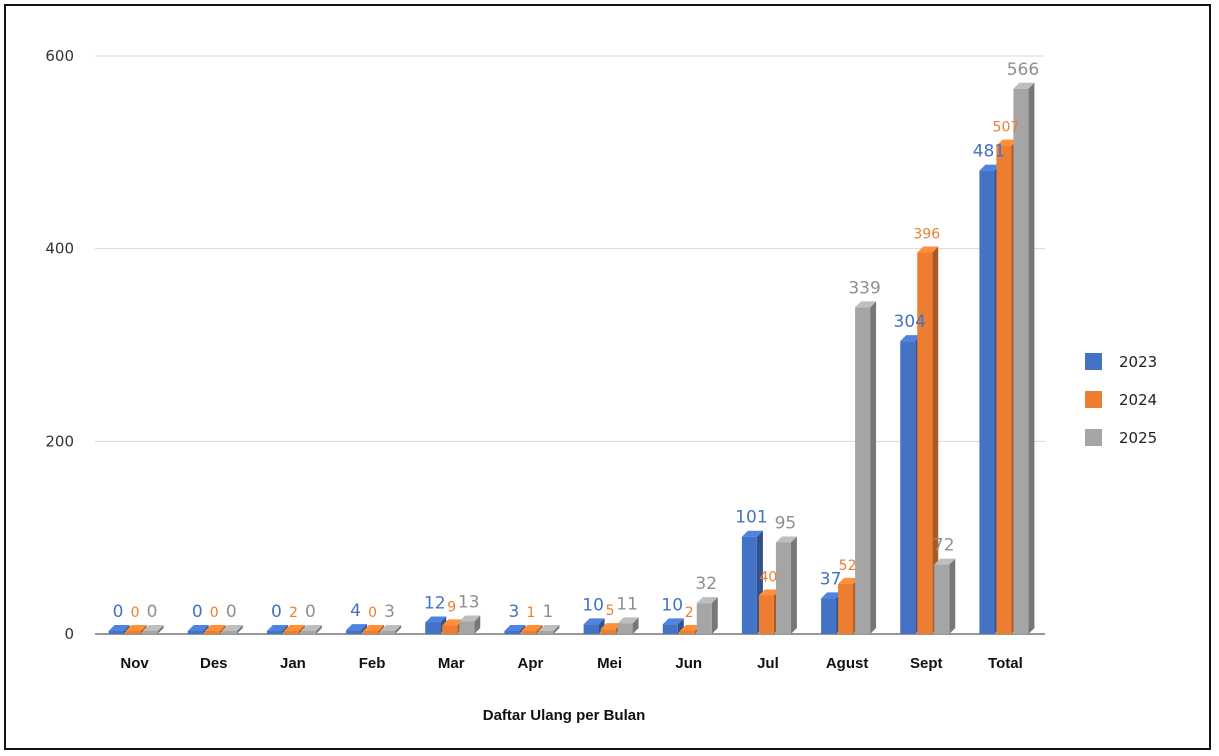 The height and width of the screenshot is (756, 1219). What do you see at coordinates (831, 579) in the screenshot?
I see `data-label: 37` at bounding box center [831, 579].